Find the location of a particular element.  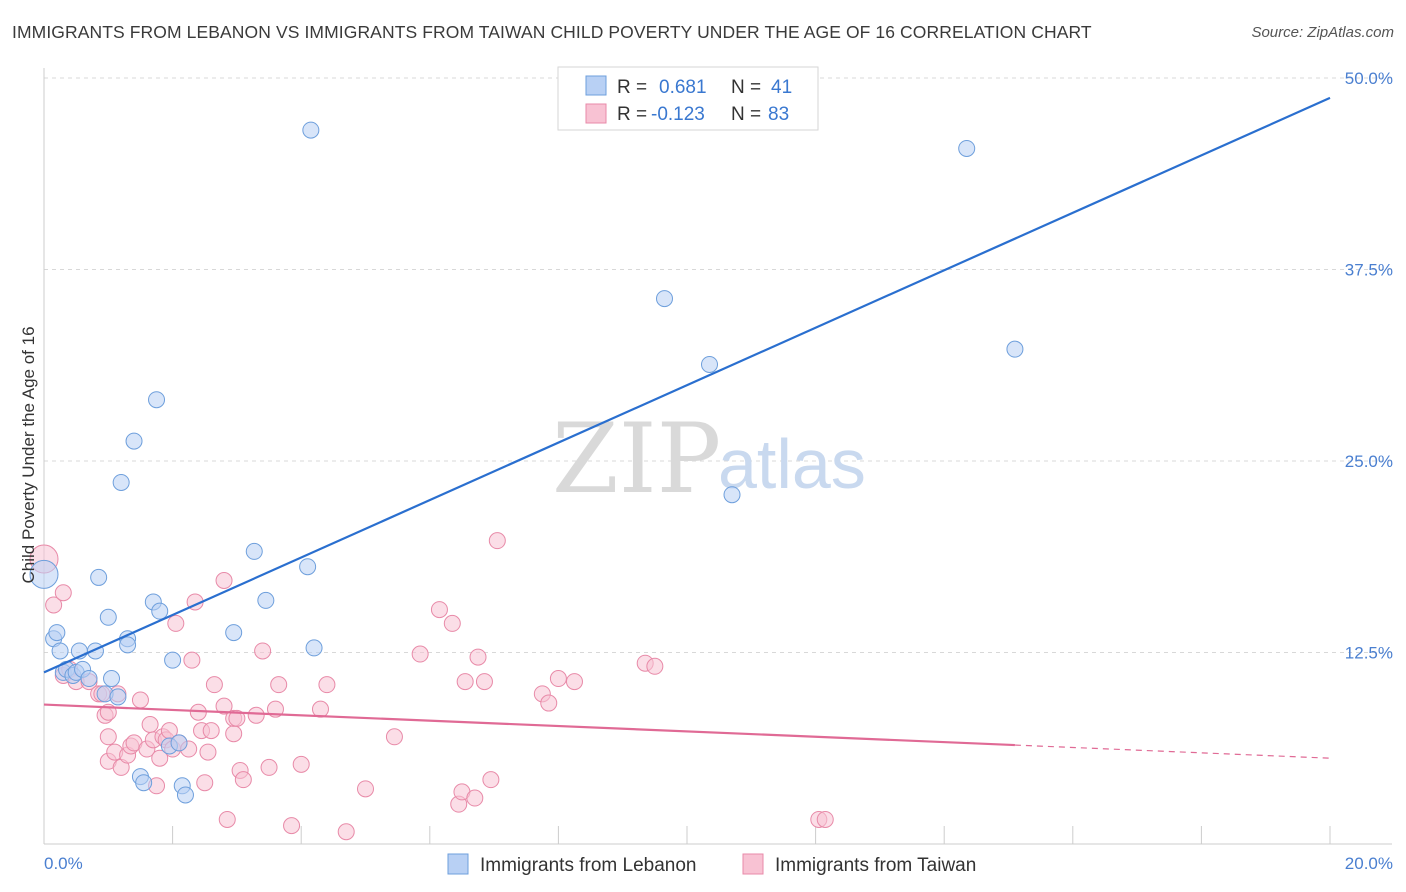

legend-r-label-lebanon: R = is located at coordinates (632, 87).